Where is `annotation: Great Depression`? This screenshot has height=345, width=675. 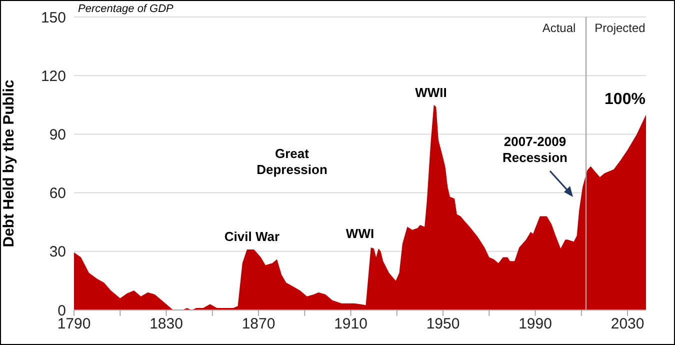 annotation: Great Depression is located at coordinates (292, 161).